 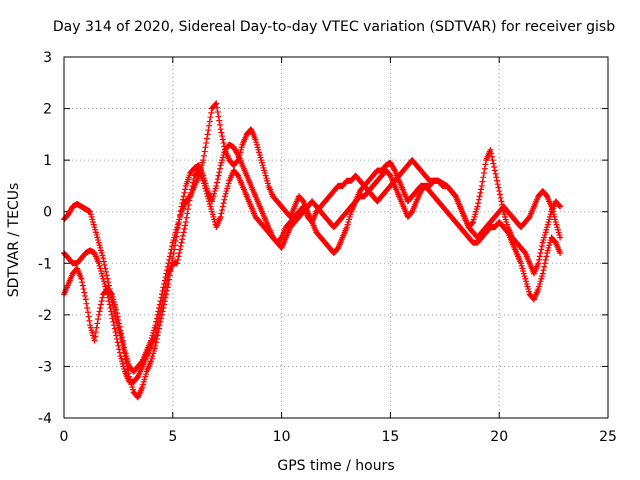 I want to click on x-tick-label: 0, so click(x=64, y=437).